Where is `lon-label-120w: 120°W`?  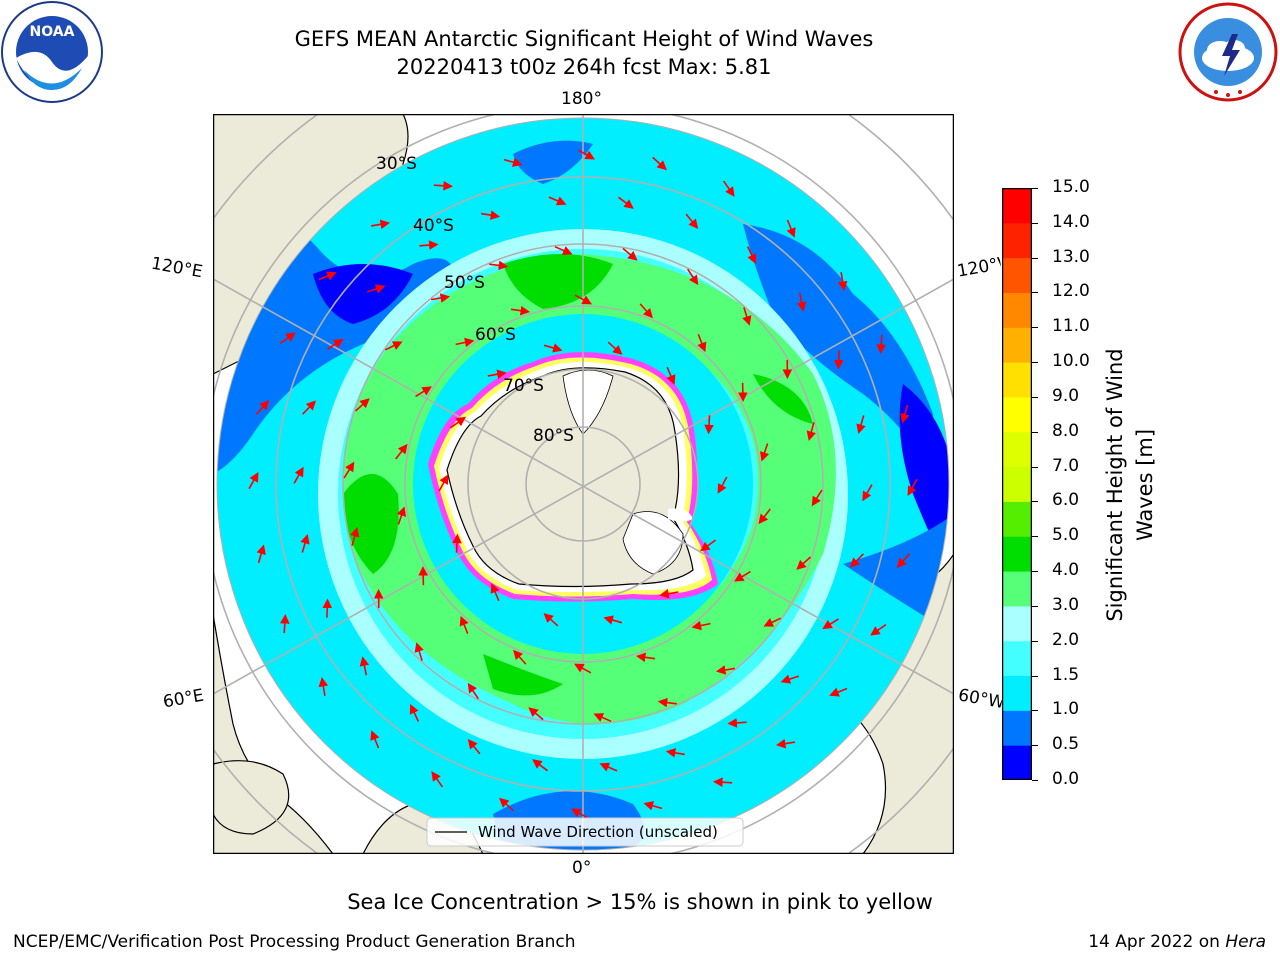 lon-label-120w: 120°W is located at coordinates (979, 268).